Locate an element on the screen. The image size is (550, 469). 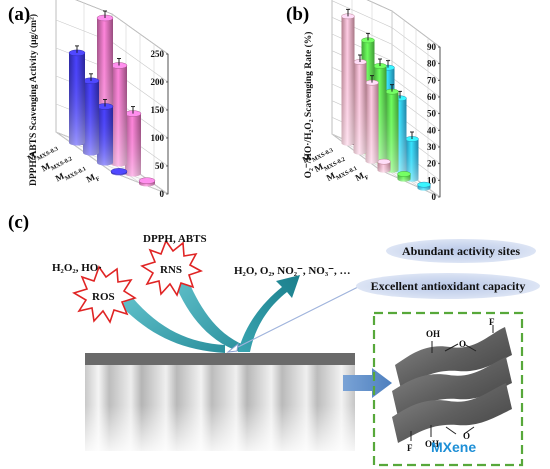
y-tick-label: 90 is located at coordinates (432, 47).